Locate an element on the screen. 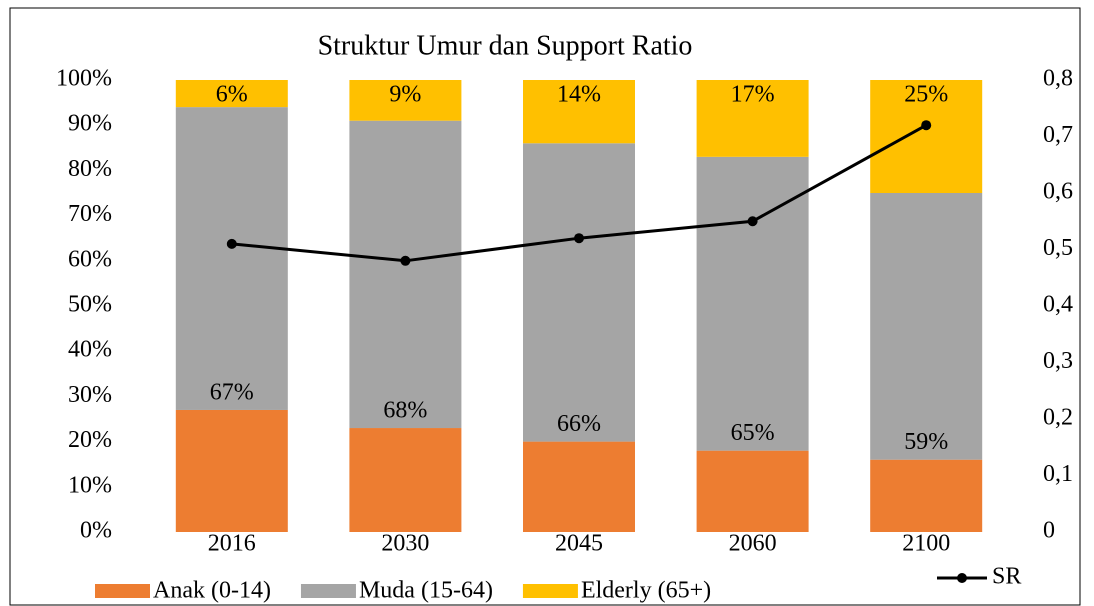  data-label: 66% is located at coordinates (579, 424).